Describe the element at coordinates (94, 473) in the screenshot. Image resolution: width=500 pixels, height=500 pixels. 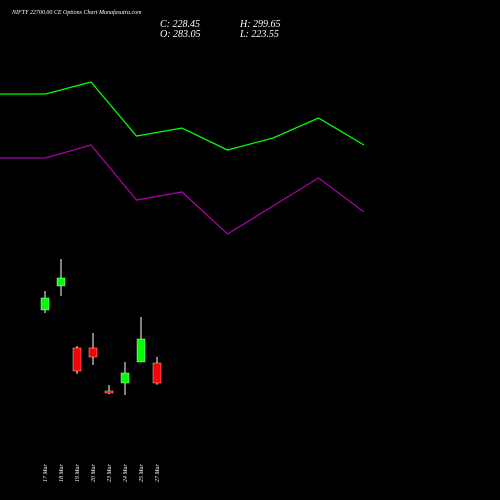
I see `x-tick-label: 20 Mar` at that location.